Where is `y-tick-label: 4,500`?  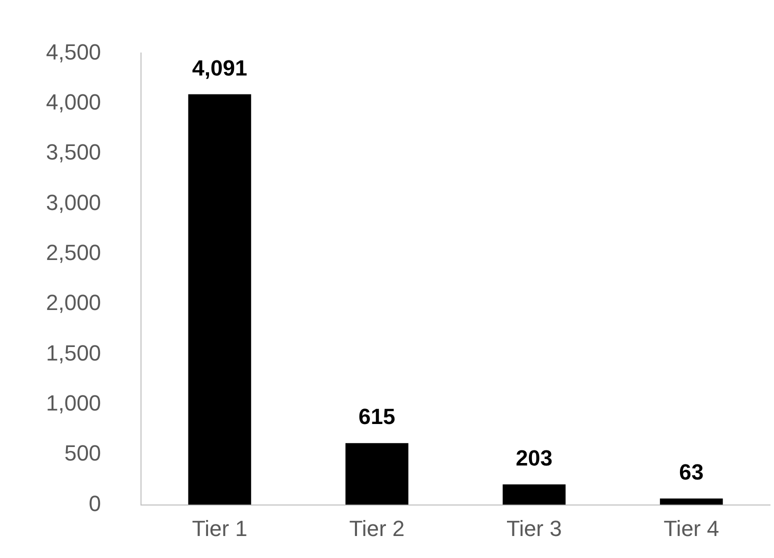
y-tick-label: 4,500 is located at coordinates (74, 51).